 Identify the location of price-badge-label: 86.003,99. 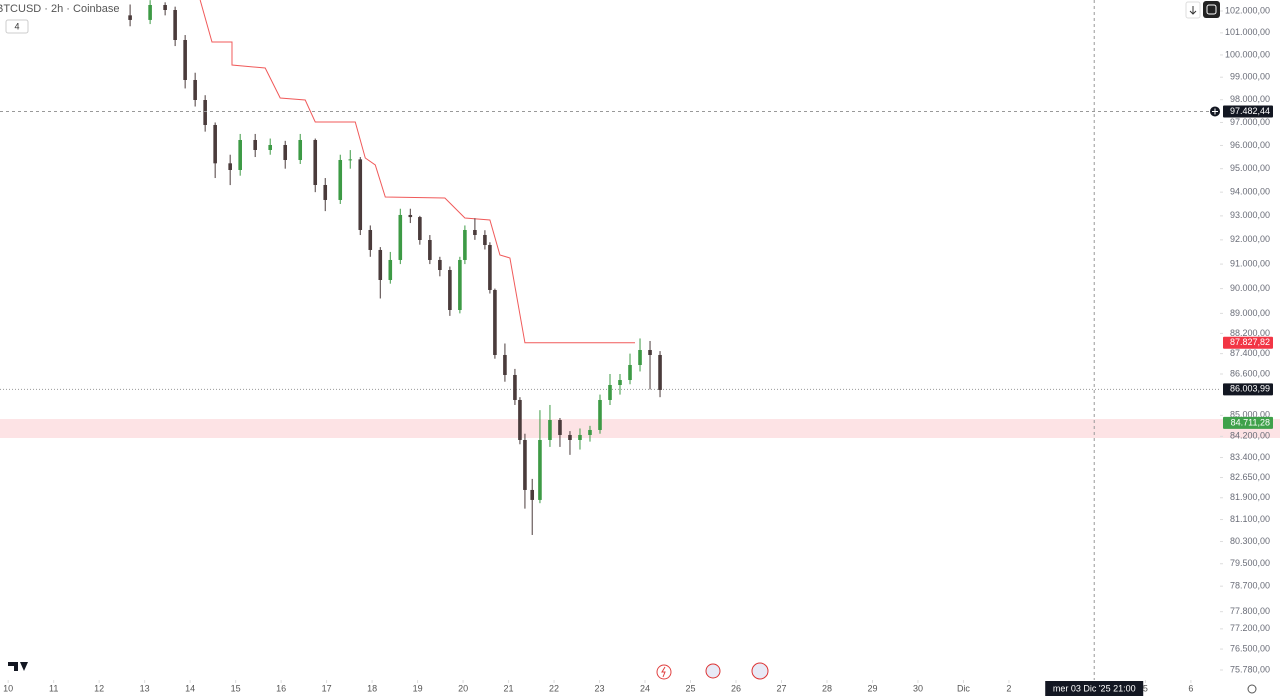
(1250, 389).